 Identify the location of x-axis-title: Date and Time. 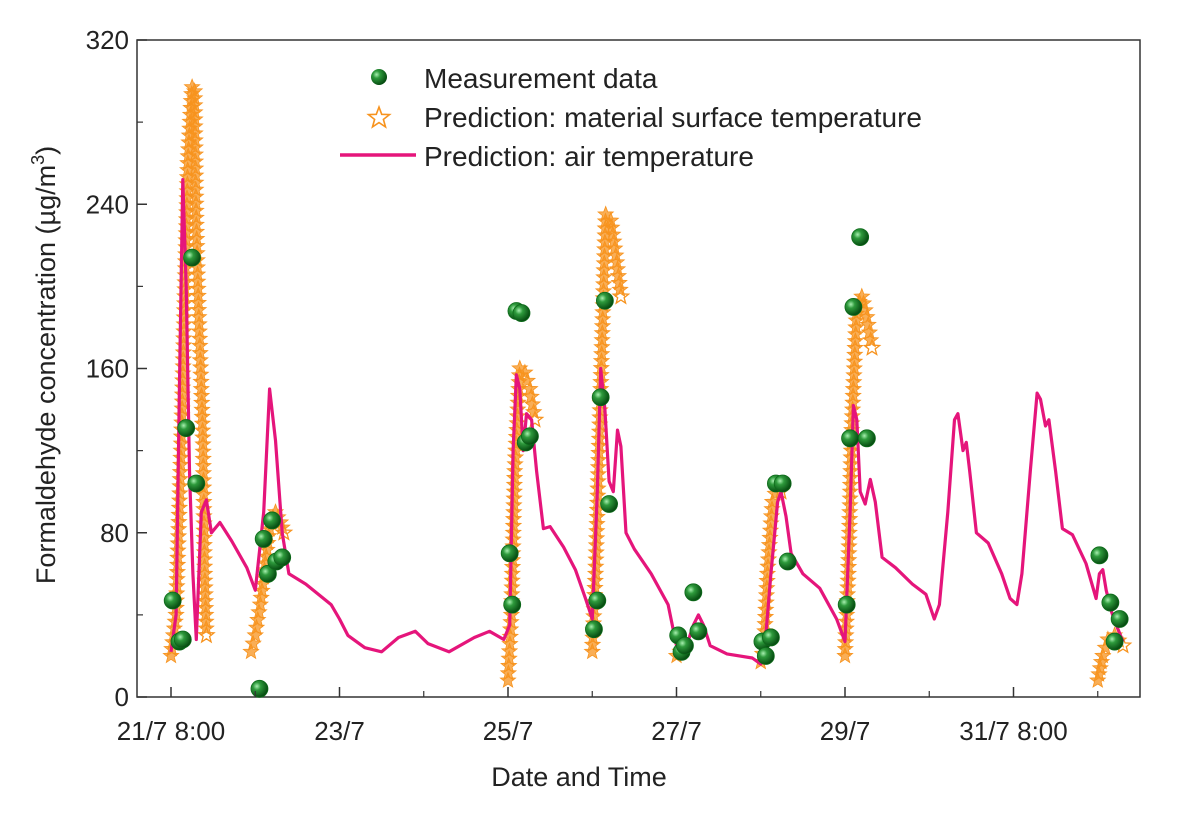
(579, 777).